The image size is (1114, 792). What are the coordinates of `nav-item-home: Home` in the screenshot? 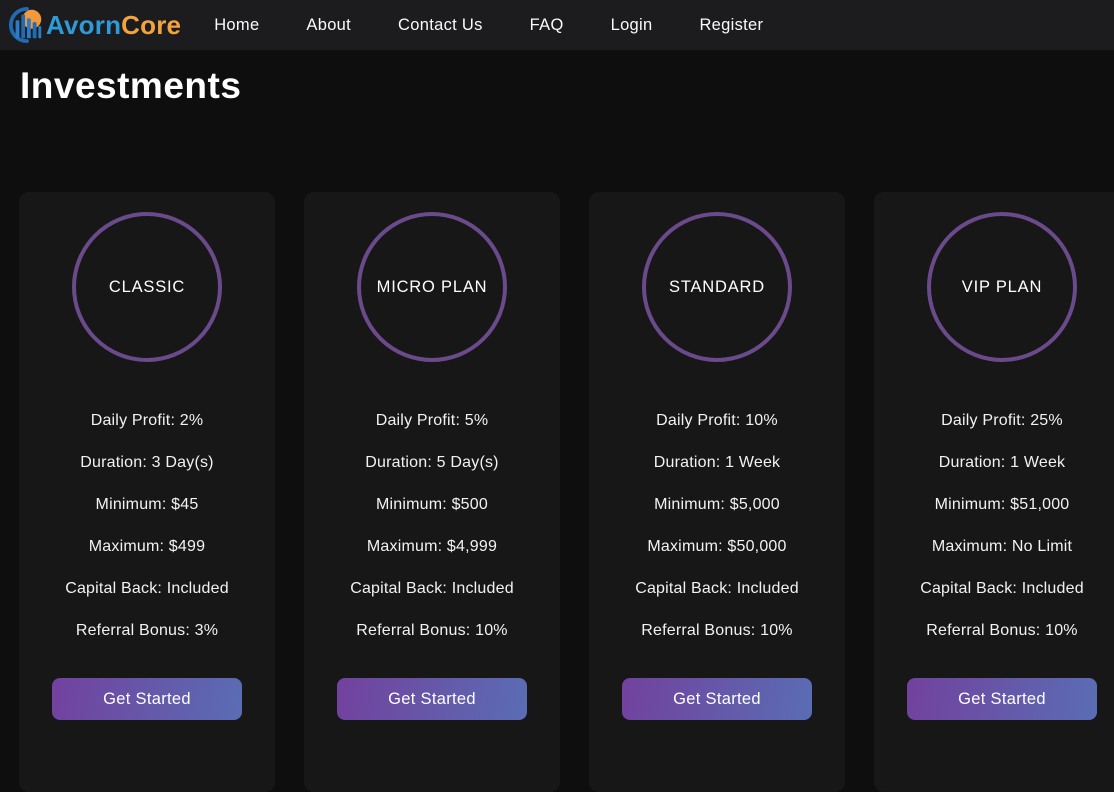 It's located at (237, 24).